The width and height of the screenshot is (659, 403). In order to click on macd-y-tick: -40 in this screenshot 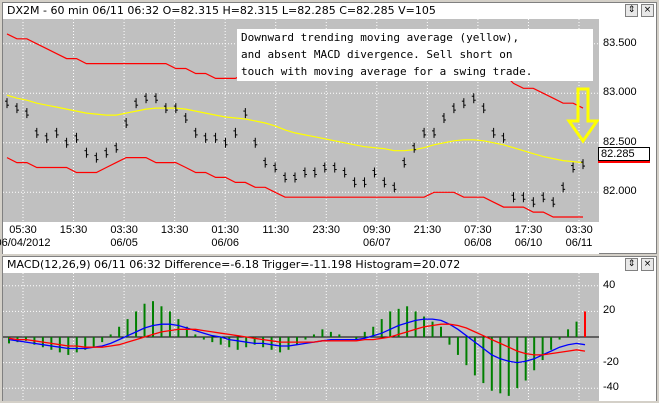, I will do `click(611, 387)`.